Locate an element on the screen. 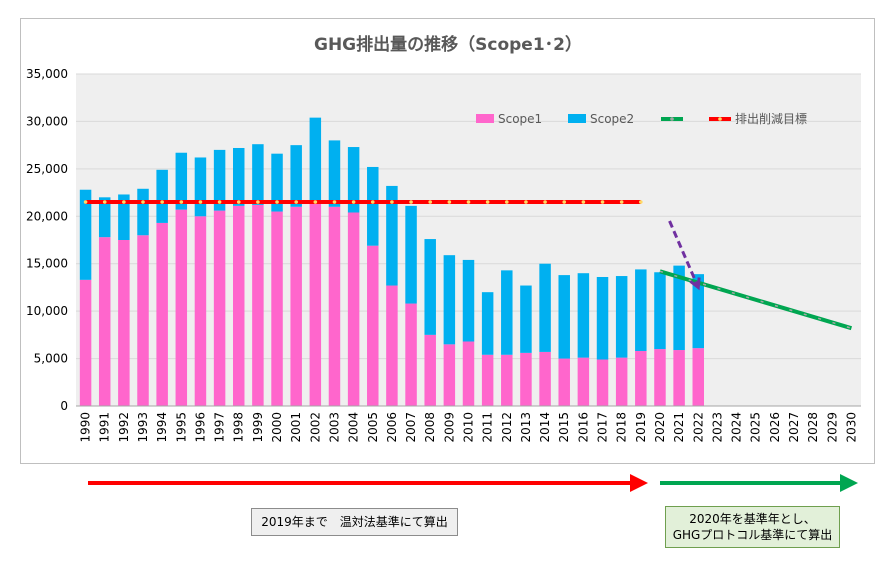 The image size is (896, 569). legend-label-3: 排出削減目標 is located at coordinates (771, 118).